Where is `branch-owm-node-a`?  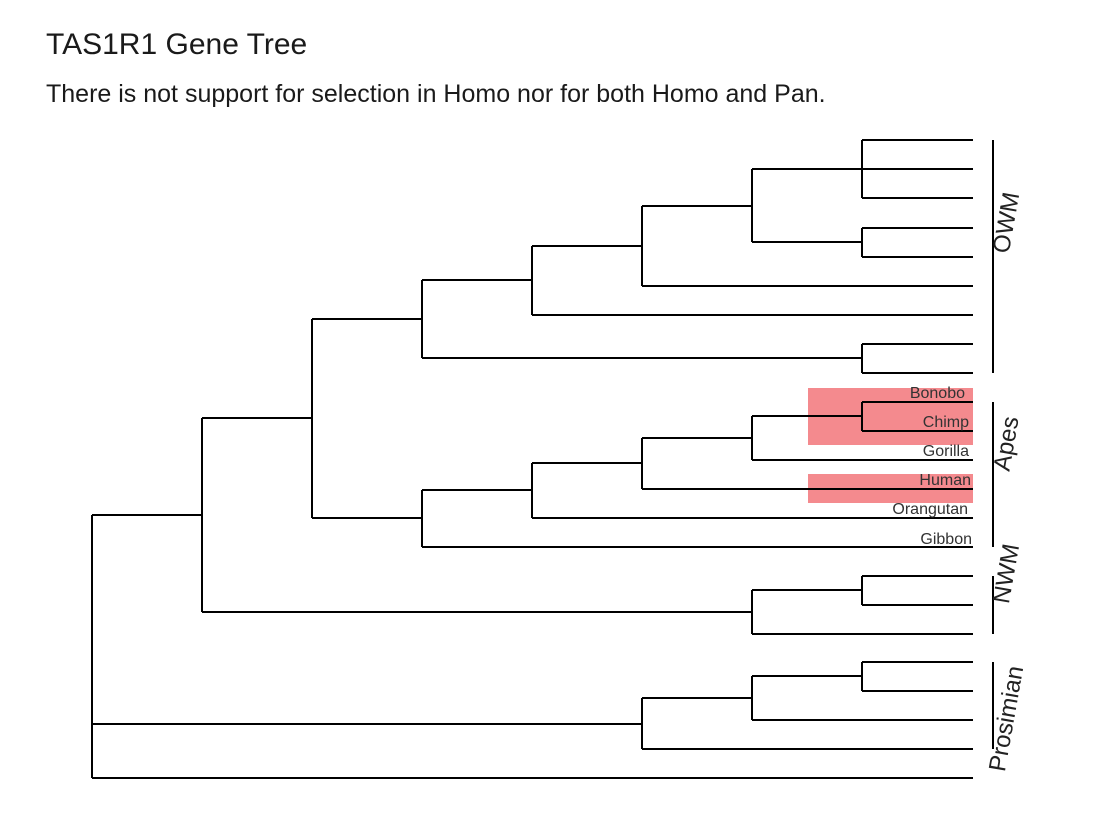
branch-owm-node-a is located at coordinates (807, 169).